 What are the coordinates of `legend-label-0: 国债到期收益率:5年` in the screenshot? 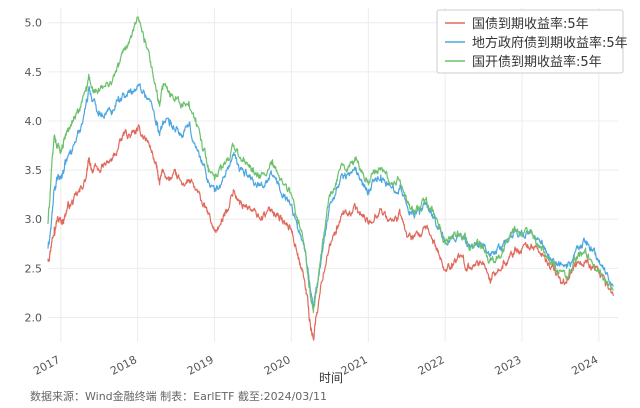 It's located at (530, 24).